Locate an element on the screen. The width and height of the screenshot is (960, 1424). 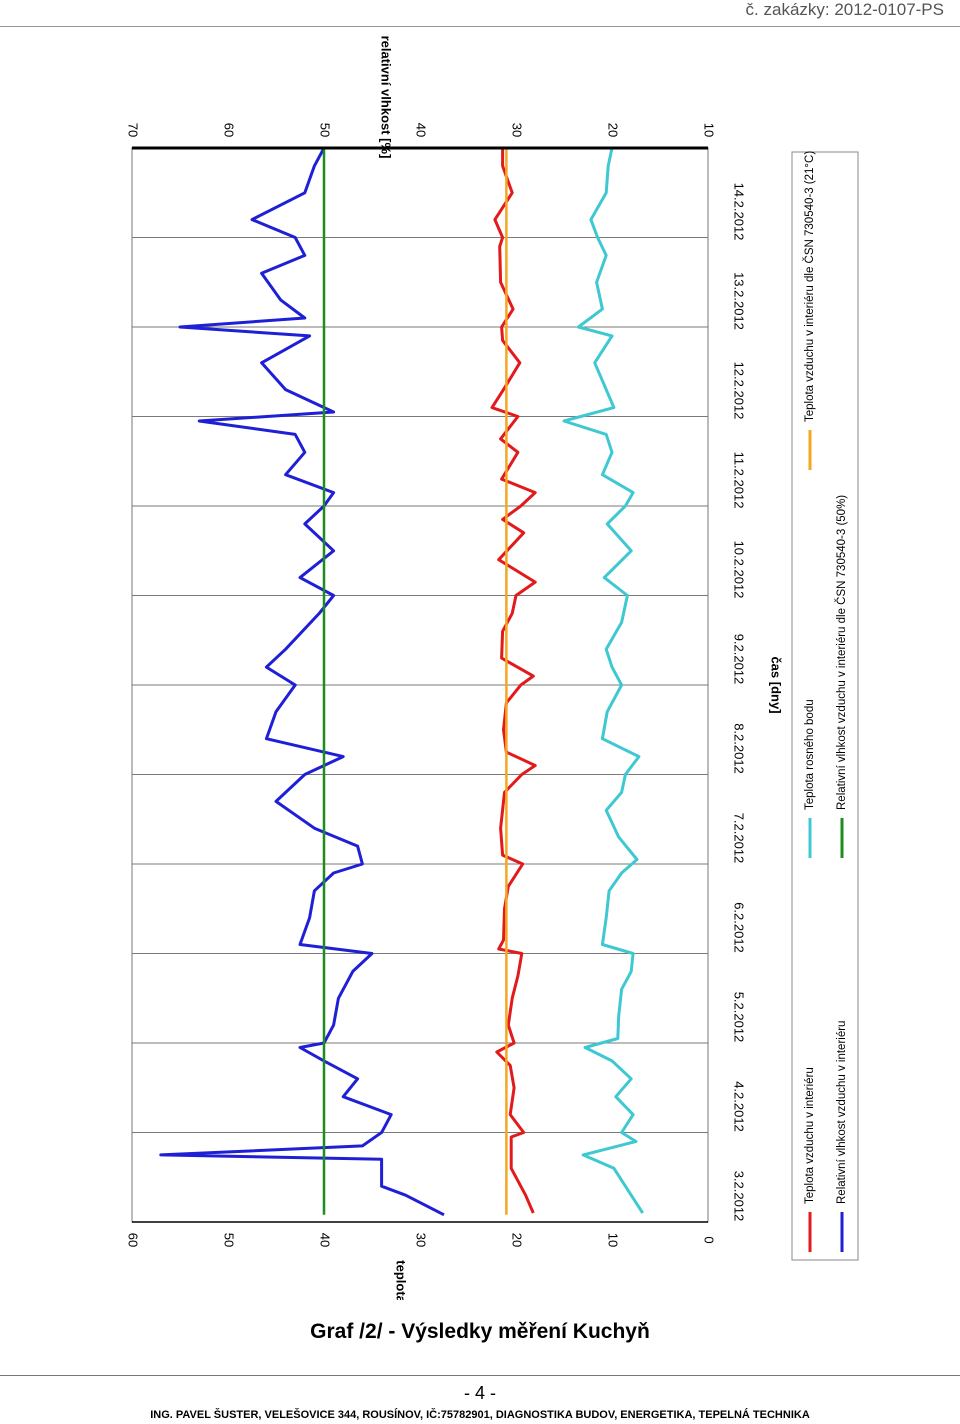
page-number: - 4 - is located at coordinates (479, 1393).